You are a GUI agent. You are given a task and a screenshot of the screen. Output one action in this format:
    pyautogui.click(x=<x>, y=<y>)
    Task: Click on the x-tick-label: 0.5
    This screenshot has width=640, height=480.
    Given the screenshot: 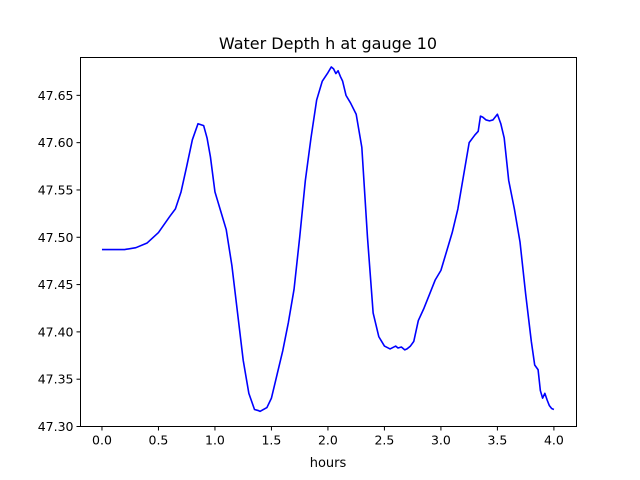 What is the action you would take?
    pyautogui.click(x=159, y=440)
    